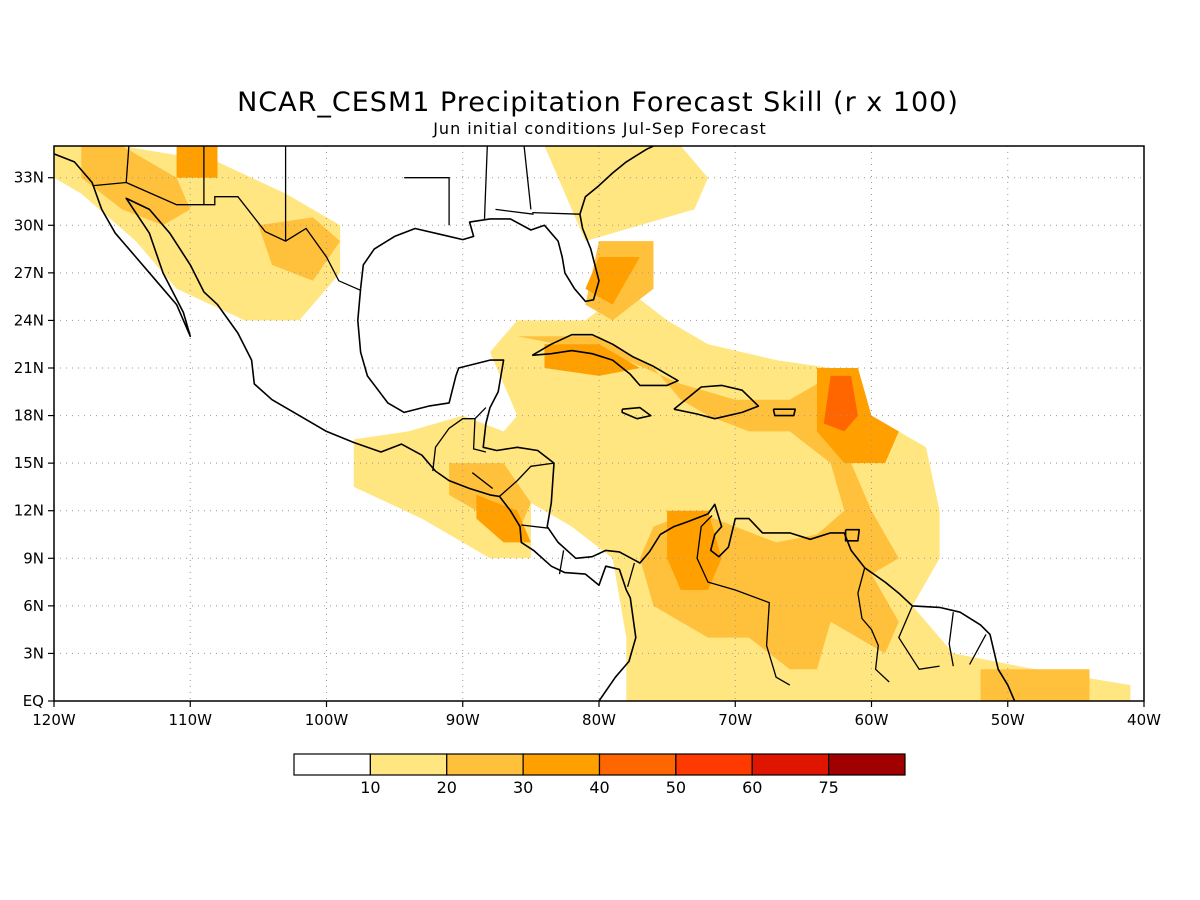  I want to click on colorbar-label: 60, so click(752, 787).